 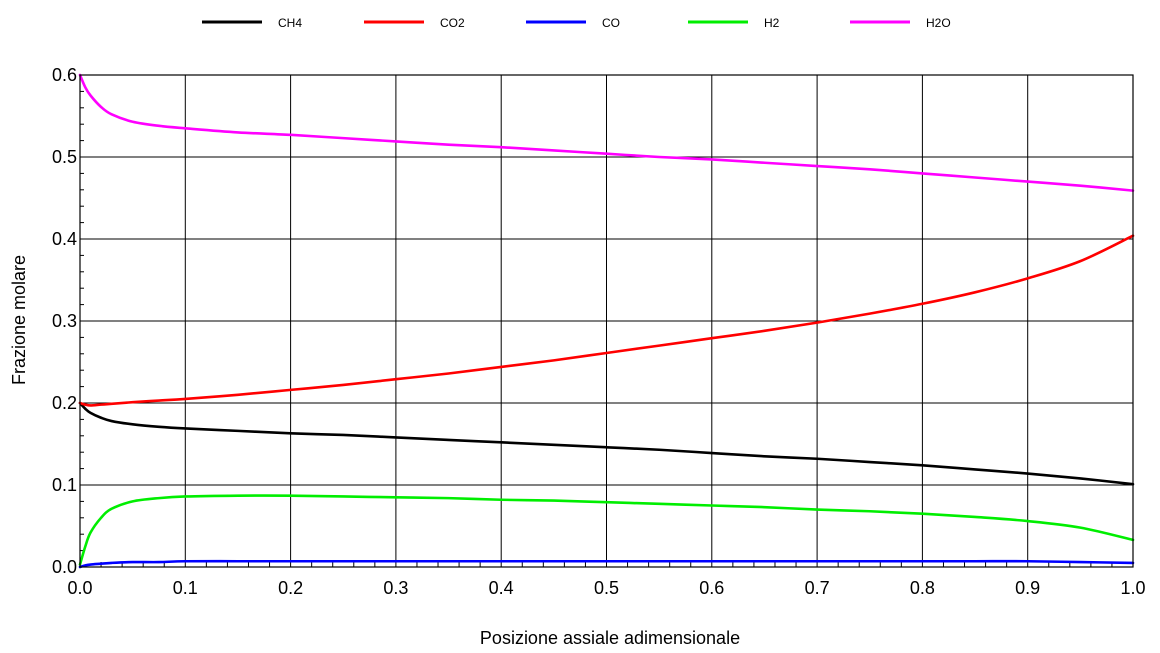 What do you see at coordinates (414, 23) in the screenshot?
I see `legend-item-co2: CO2` at bounding box center [414, 23].